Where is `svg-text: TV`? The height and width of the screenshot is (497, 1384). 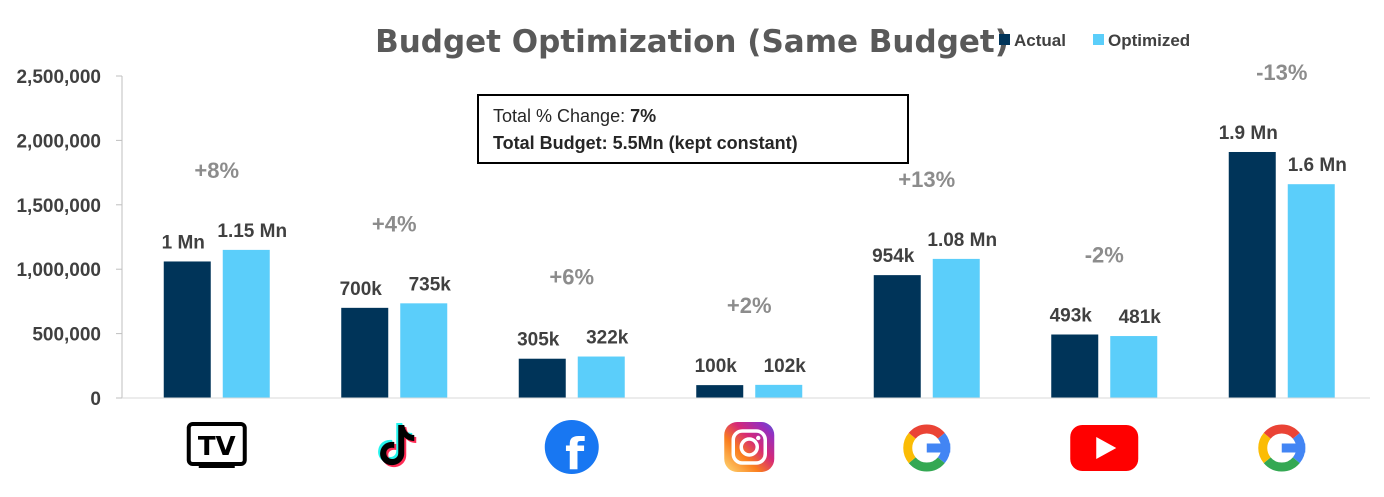 svg-text: TV is located at coordinates (217, 447).